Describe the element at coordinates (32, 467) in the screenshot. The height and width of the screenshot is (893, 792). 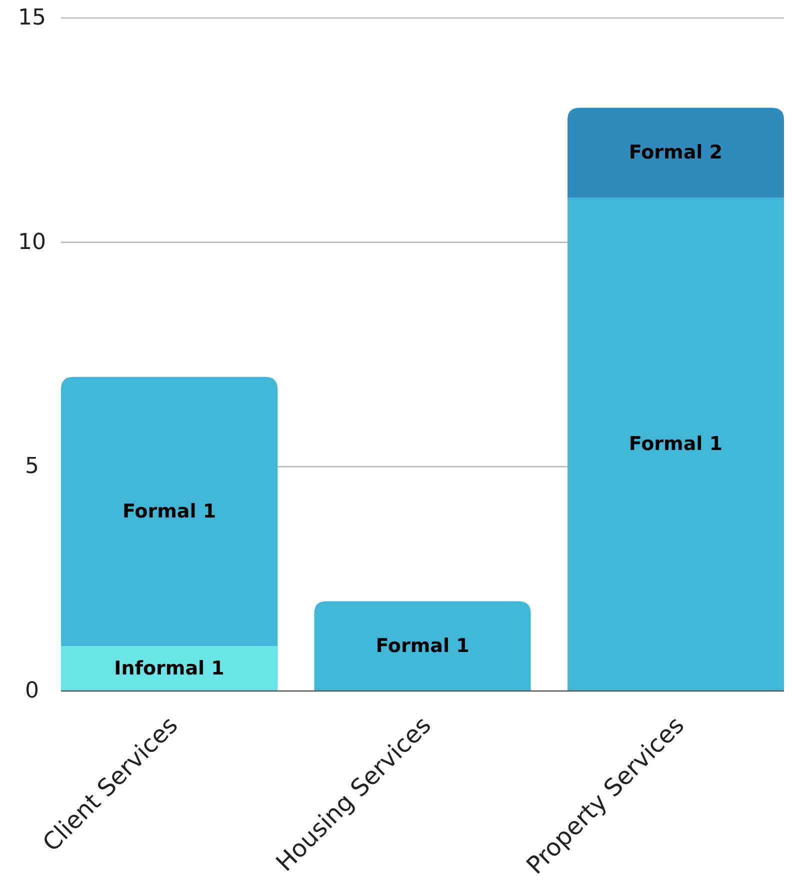
I see `y-tick-label: 5` at that location.